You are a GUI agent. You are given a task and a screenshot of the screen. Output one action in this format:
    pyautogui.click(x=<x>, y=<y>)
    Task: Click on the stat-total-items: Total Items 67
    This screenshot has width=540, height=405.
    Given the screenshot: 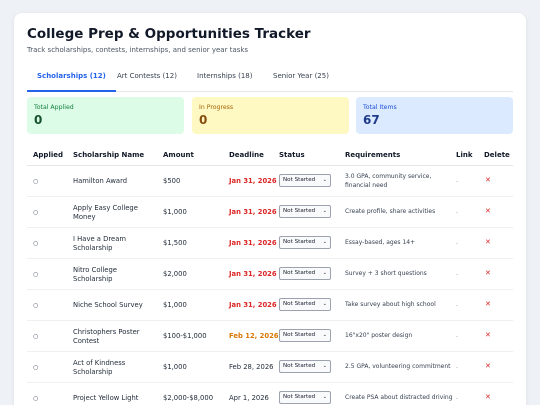 What is the action you would take?
    pyautogui.click(x=434, y=115)
    